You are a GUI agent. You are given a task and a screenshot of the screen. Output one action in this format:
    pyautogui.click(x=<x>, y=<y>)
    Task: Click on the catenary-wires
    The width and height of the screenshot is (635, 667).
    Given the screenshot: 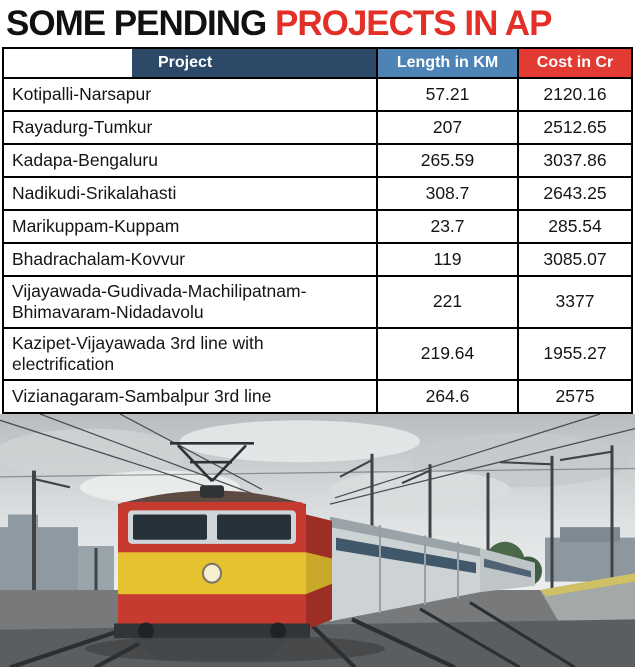 What is the action you would take?
    pyautogui.click(x=317, y=459)
    